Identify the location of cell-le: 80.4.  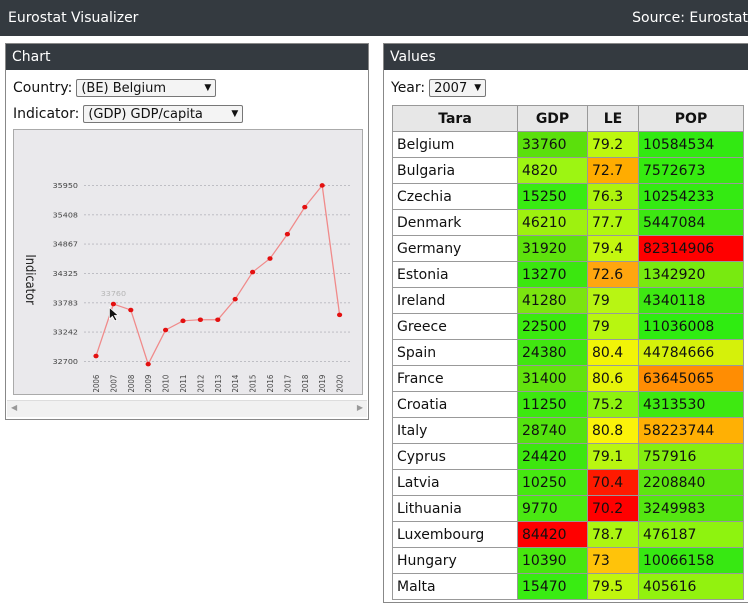
(613, 352).